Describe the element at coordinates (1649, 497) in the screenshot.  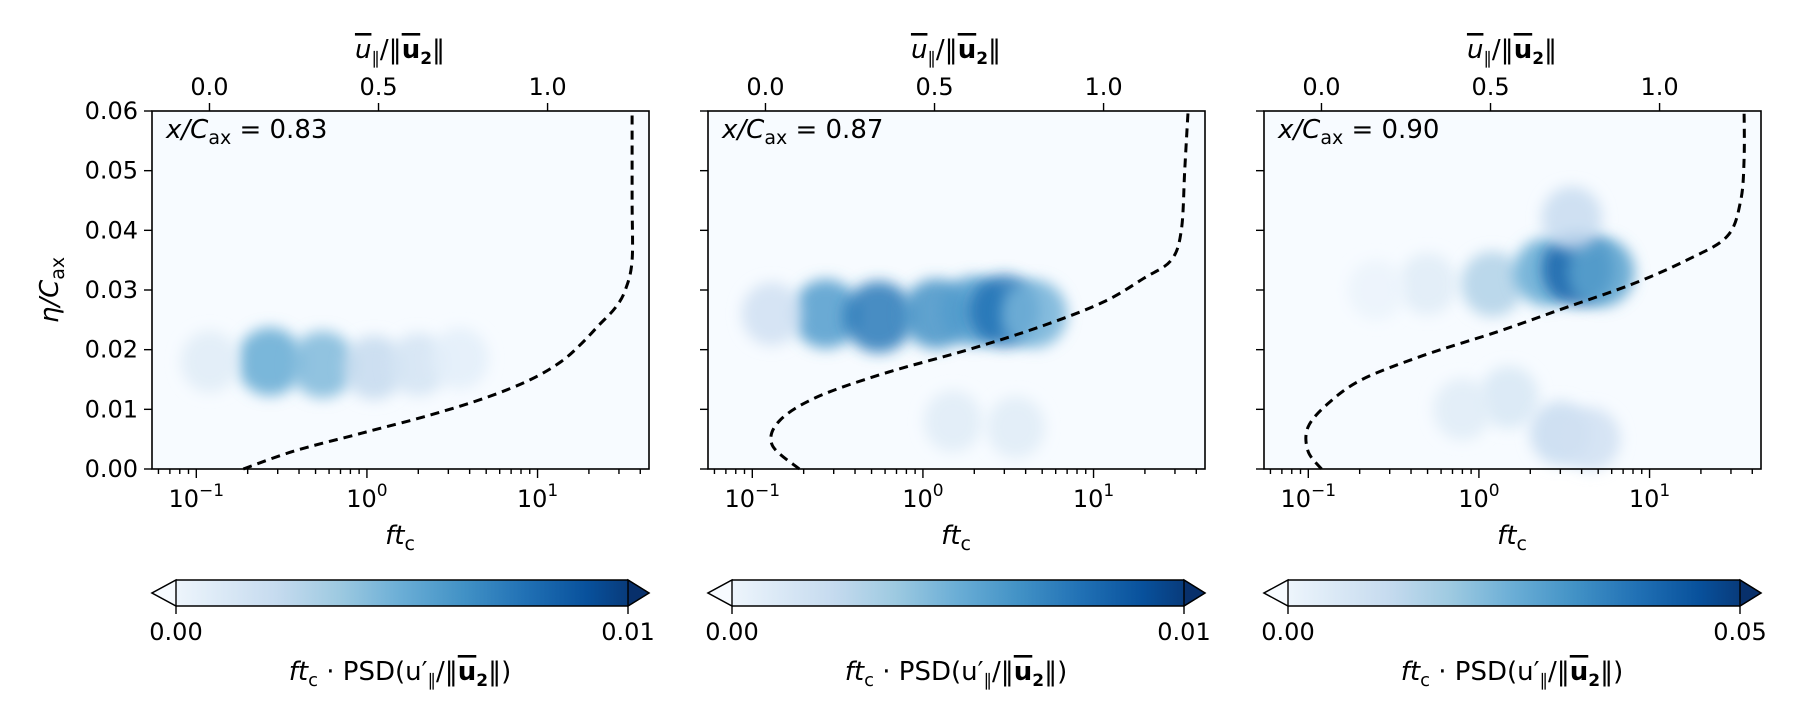
I see `panel-3-x-tick-label-2: 10¹` at that location.